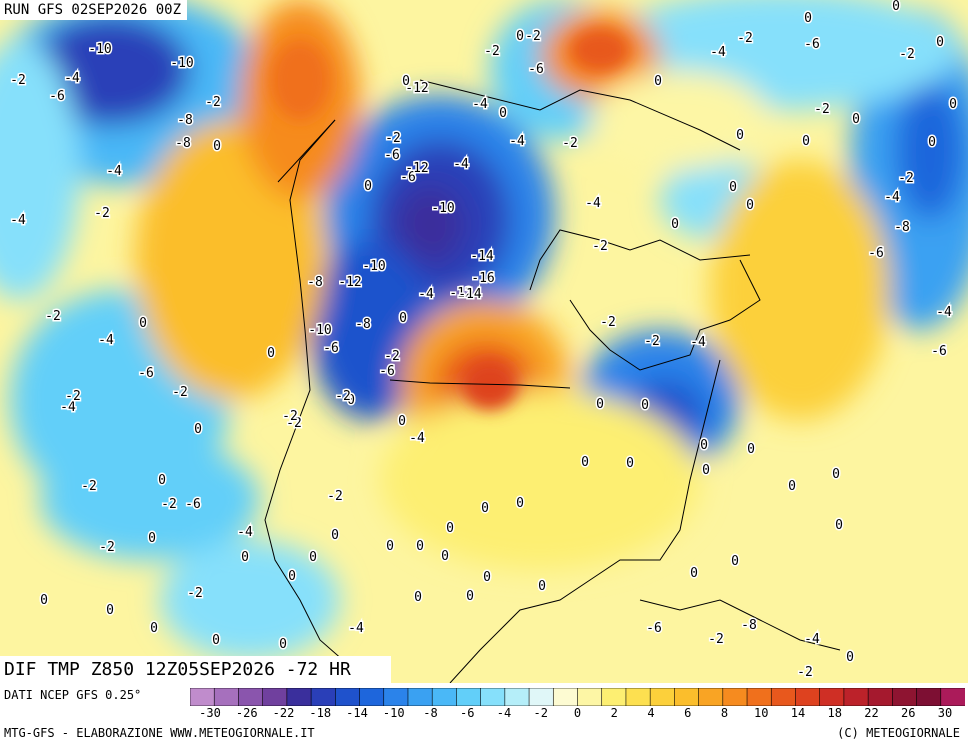 This screenshot has height=745, width=968. What do you see at coordinates (908, 713) in the screenshot?
I see `colorbar-tick-label: 26` at bounding box center [908, 713].